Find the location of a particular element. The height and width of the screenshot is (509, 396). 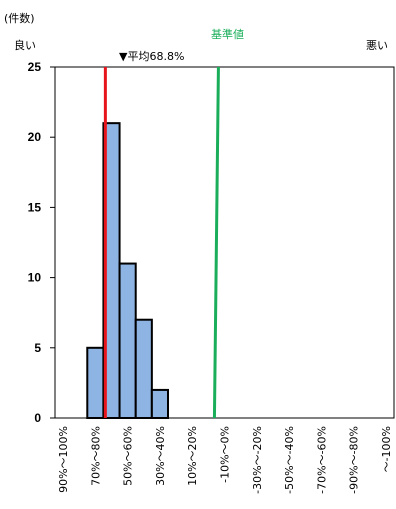

x-tick-label: 90%〜100% is located at coordinates (63, 459).